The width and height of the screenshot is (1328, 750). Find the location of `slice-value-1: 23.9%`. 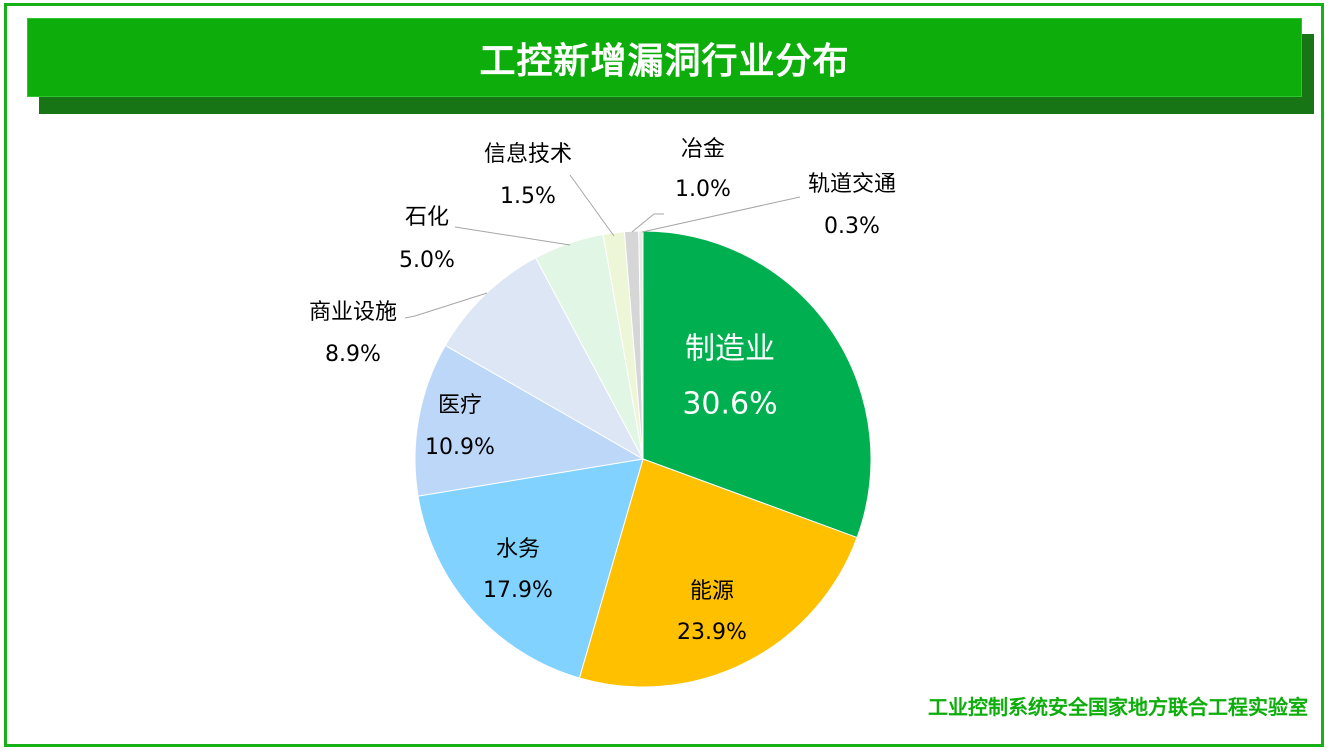

slice-value-1: 23.9% is located at coordinates (712, 632).